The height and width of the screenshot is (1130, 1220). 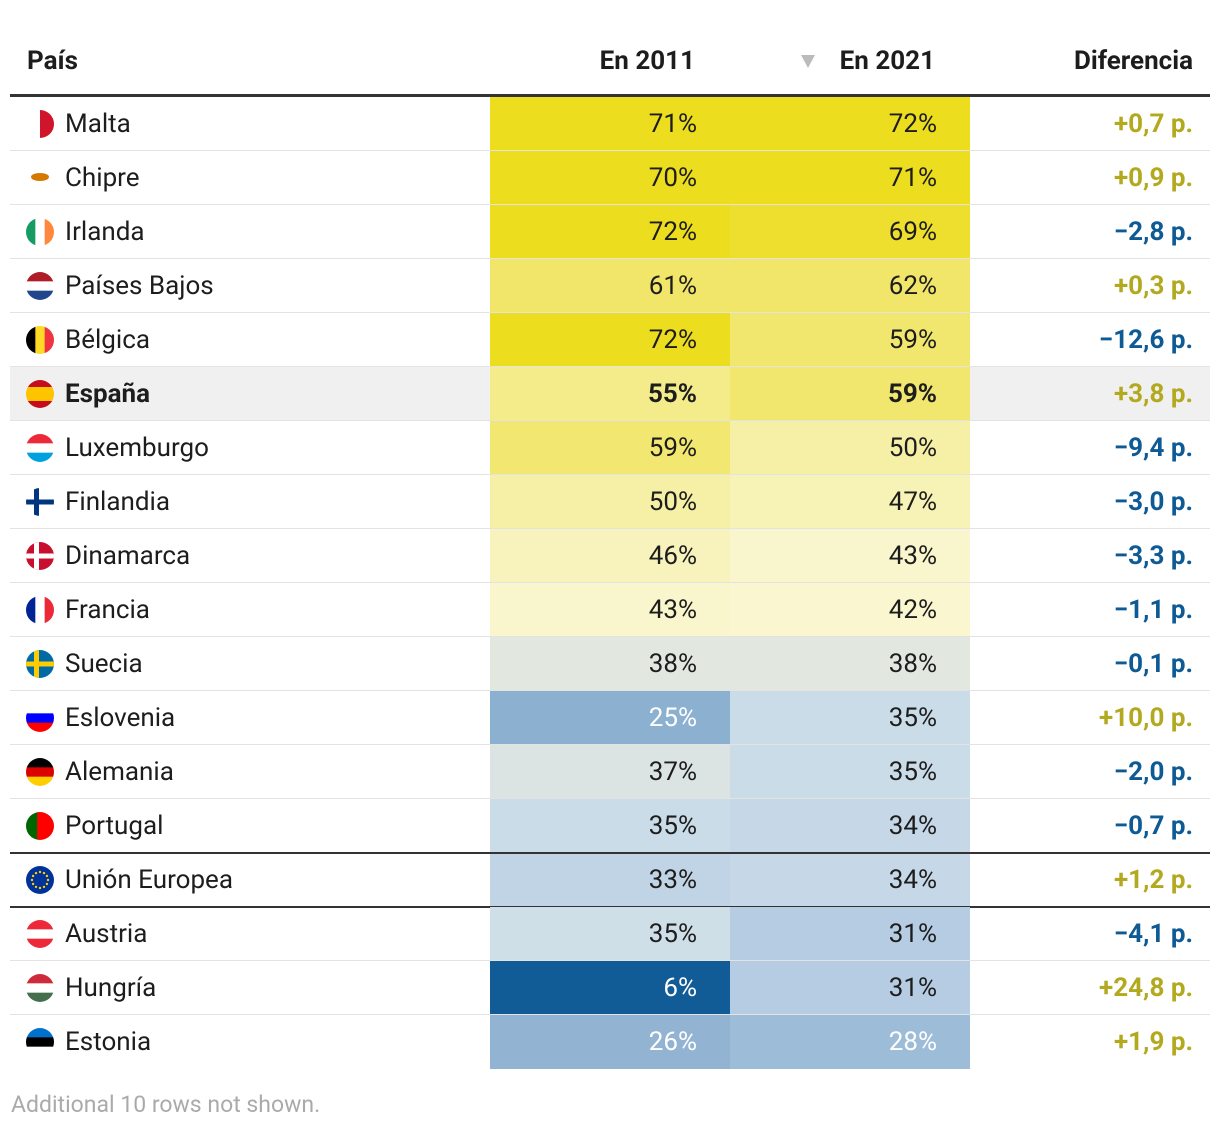 What do you see at coordinates (887, 61) in the screenshot?
I see `header-2021: En 2021` at bounding box center [887, 61].